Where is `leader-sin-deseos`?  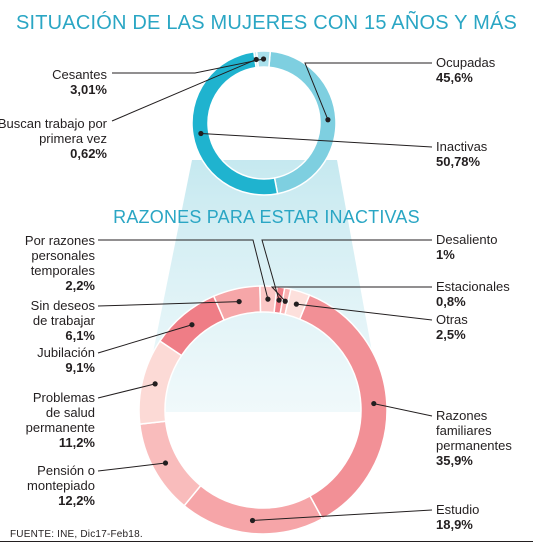
leader-sin-deseos is located at coordinates (168, 304).